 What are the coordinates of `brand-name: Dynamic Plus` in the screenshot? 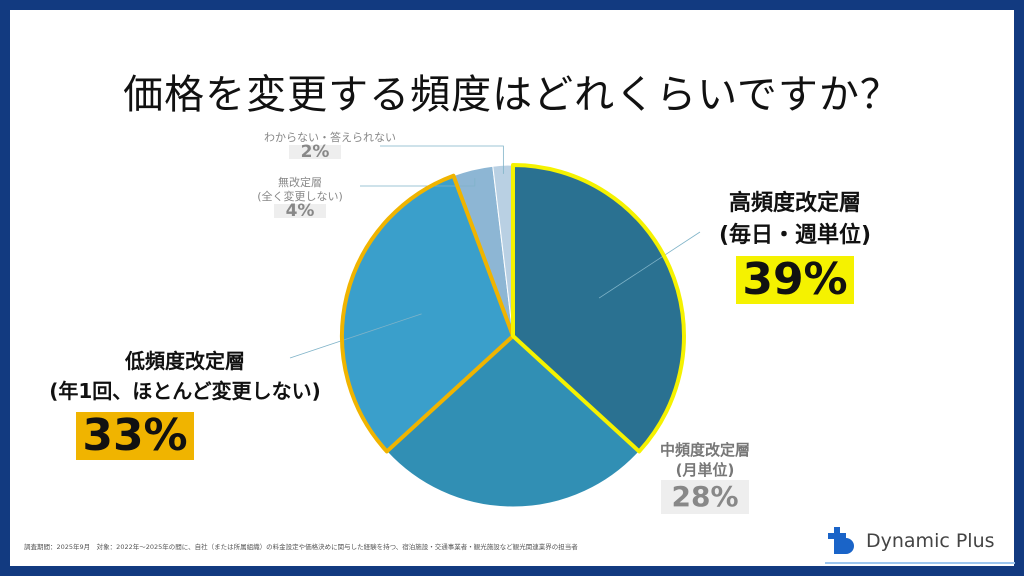 It's located at (930, 541).